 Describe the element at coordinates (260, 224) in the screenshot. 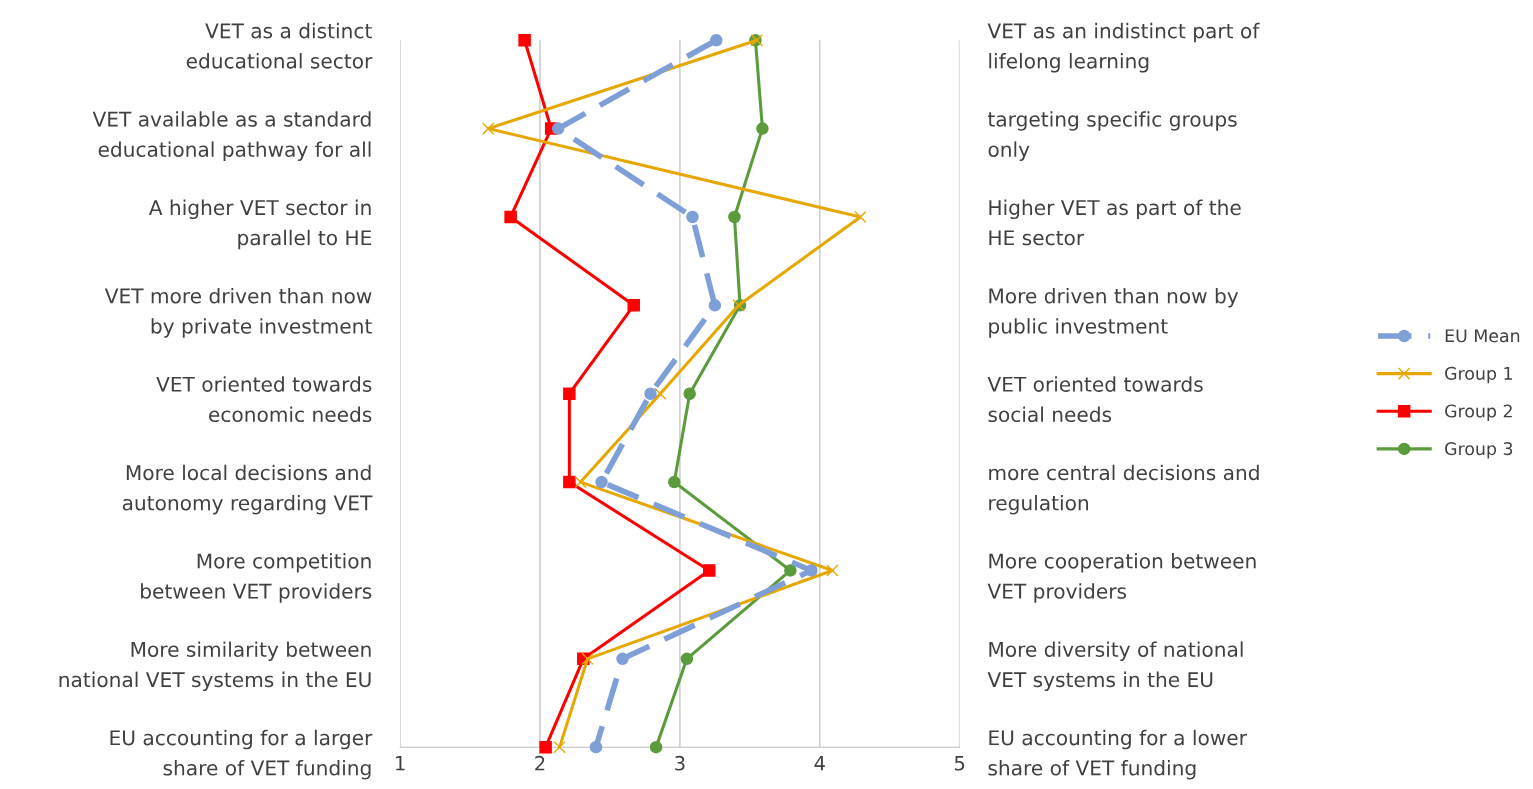

I see `y-tick-label: A higher VET sector in parallel to HE` at that location.